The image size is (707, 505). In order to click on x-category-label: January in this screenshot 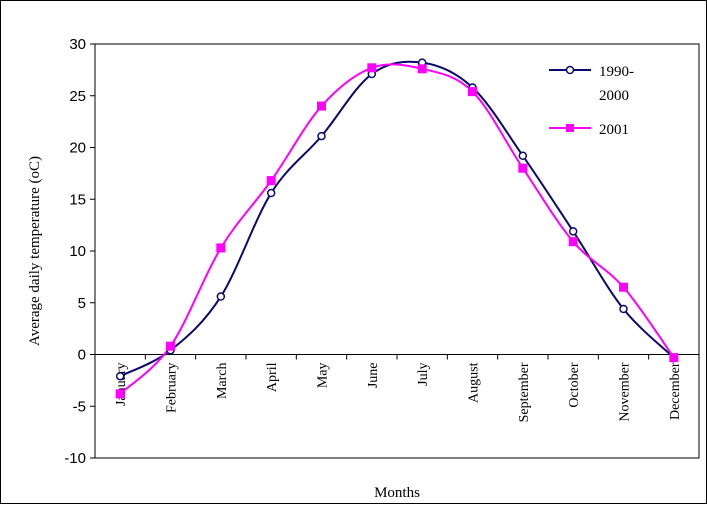, I will do `click(121, 385)`.